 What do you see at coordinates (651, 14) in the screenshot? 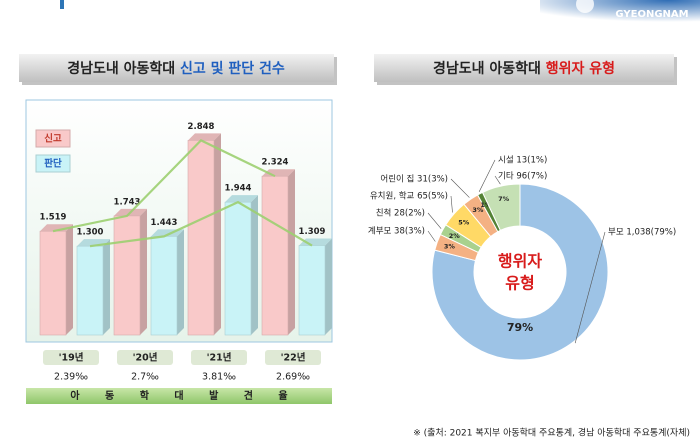
I see `logo: GYEONGNAM` at bounding box center [651, 14].